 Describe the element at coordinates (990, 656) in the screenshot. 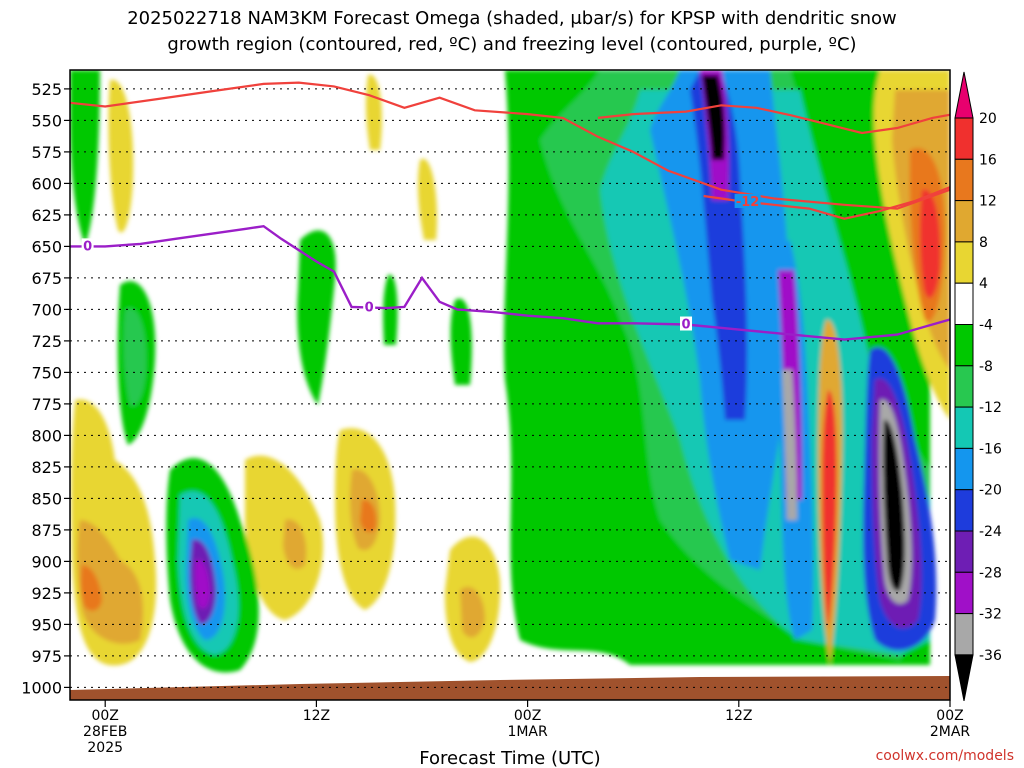

I see `colorbar-label: -36` at that location.